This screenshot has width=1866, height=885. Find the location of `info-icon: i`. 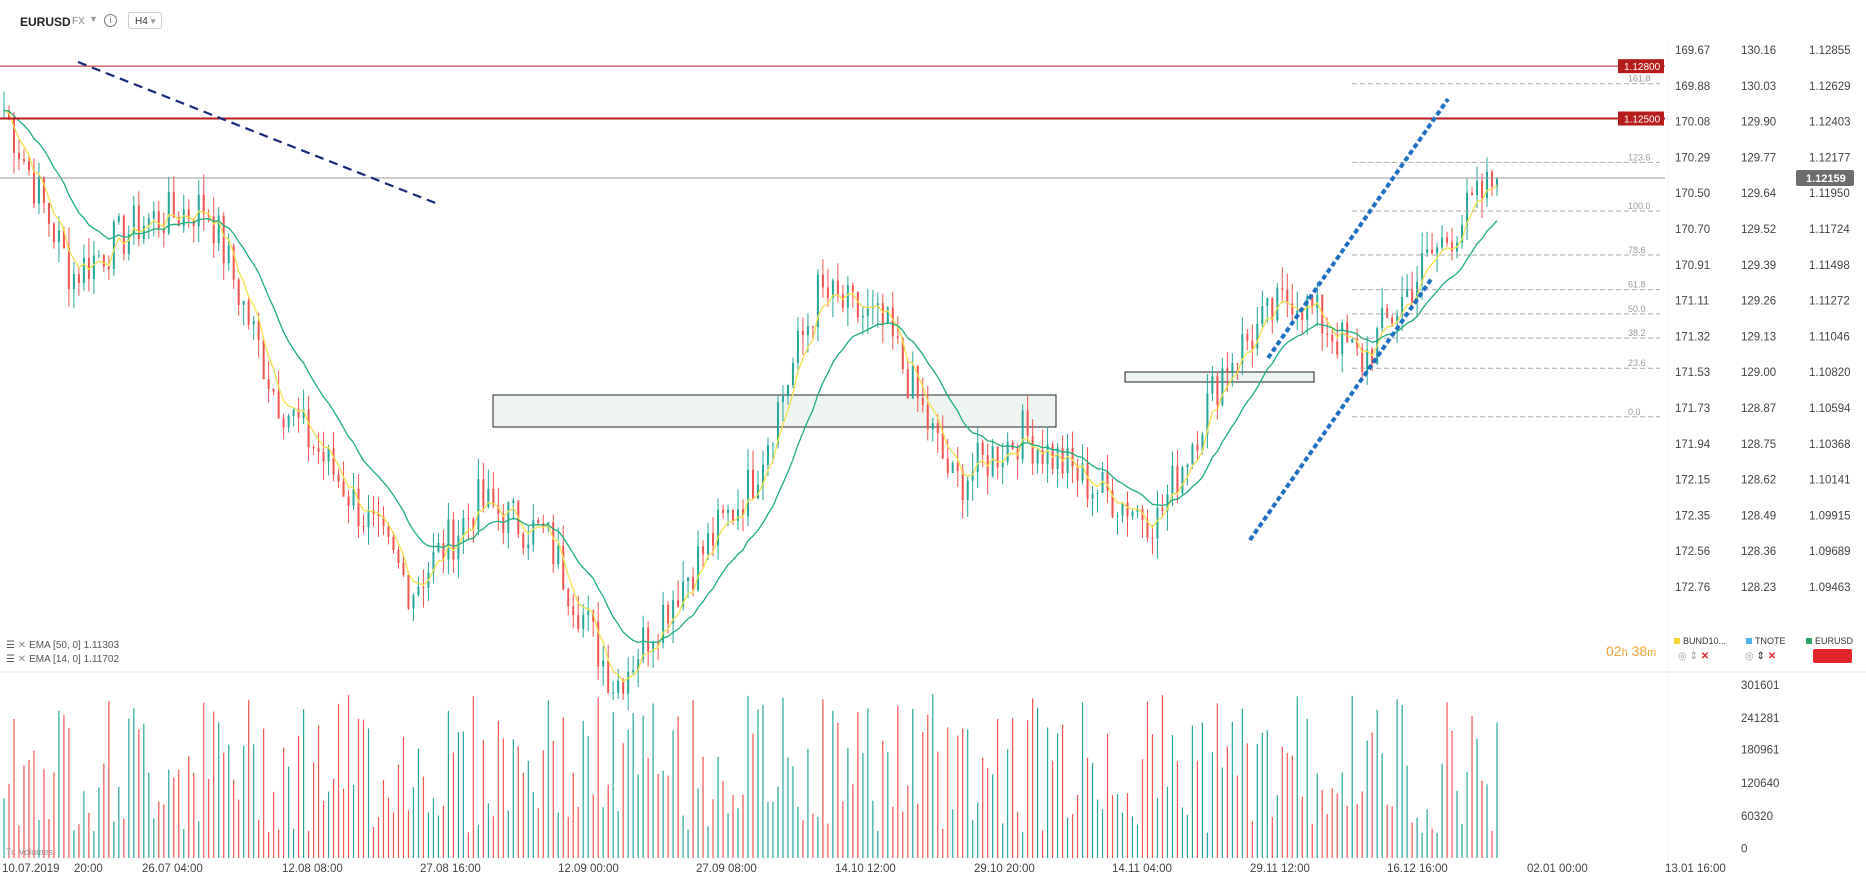

info-icon: i is located at coordinates (110, 20).